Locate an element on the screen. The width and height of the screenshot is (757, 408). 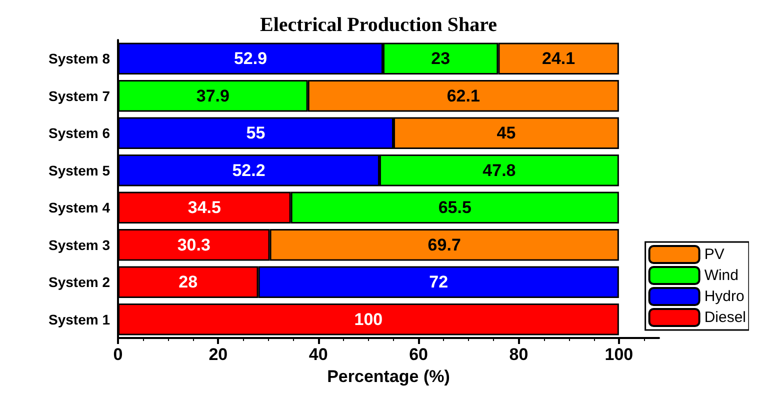
x-tick-label: 80 is located at coordinates (518, 354).